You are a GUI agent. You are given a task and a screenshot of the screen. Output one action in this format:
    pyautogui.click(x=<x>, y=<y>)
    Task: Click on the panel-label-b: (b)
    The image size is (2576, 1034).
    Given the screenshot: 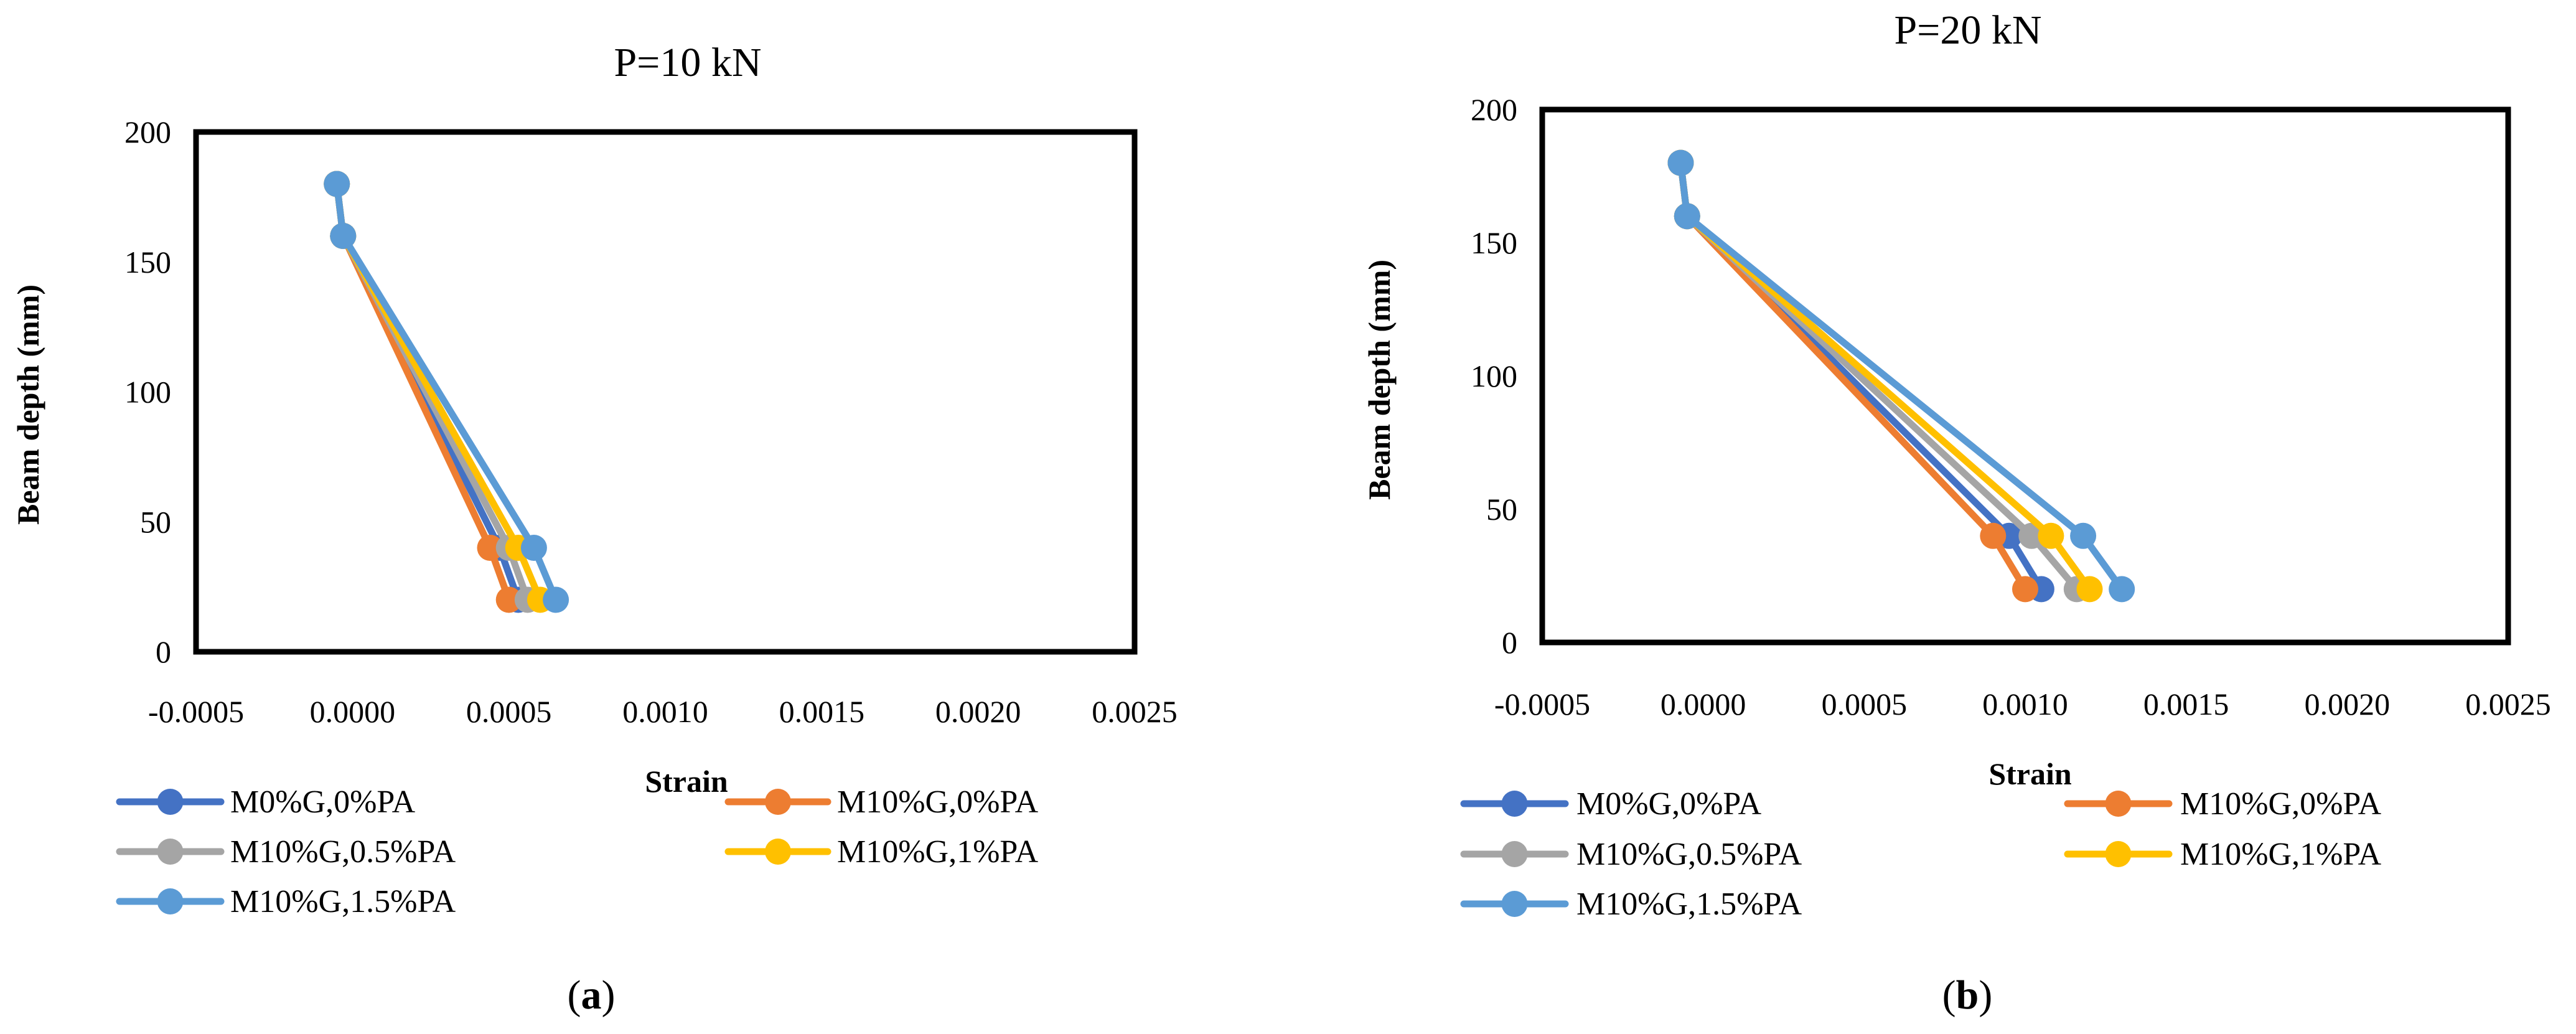 What is the action you would take?
    pyautogui.click(x=1967, y=995)
    